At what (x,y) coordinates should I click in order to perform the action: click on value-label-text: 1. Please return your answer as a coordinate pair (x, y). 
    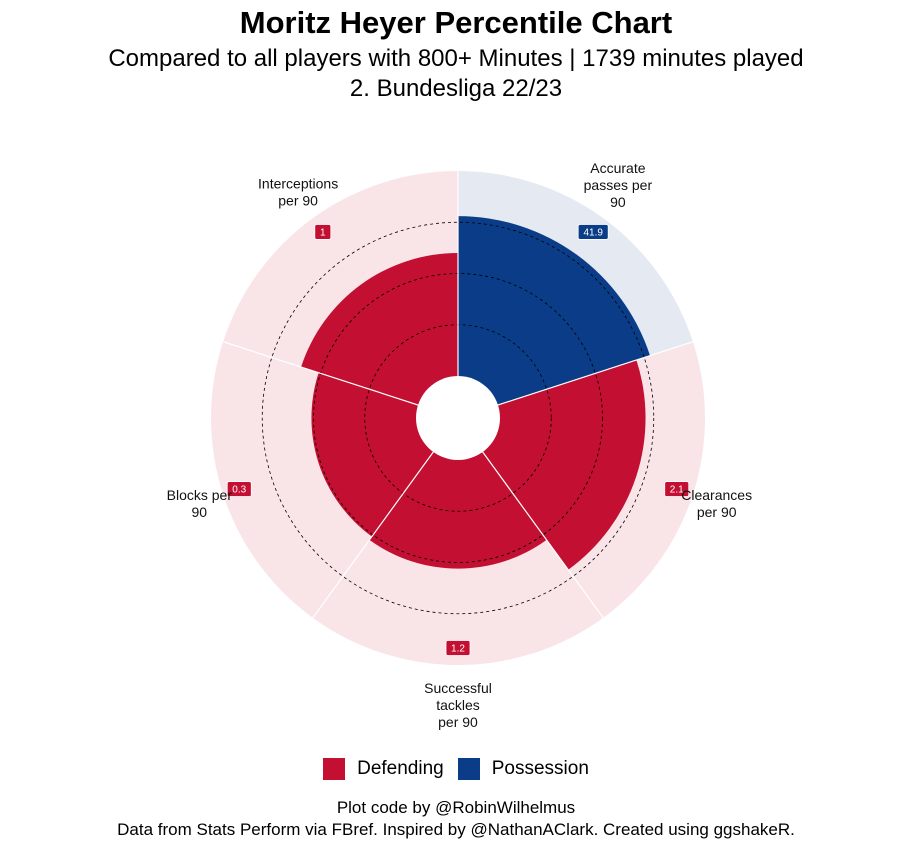
    Looking at the image, I should click on (323, 232).